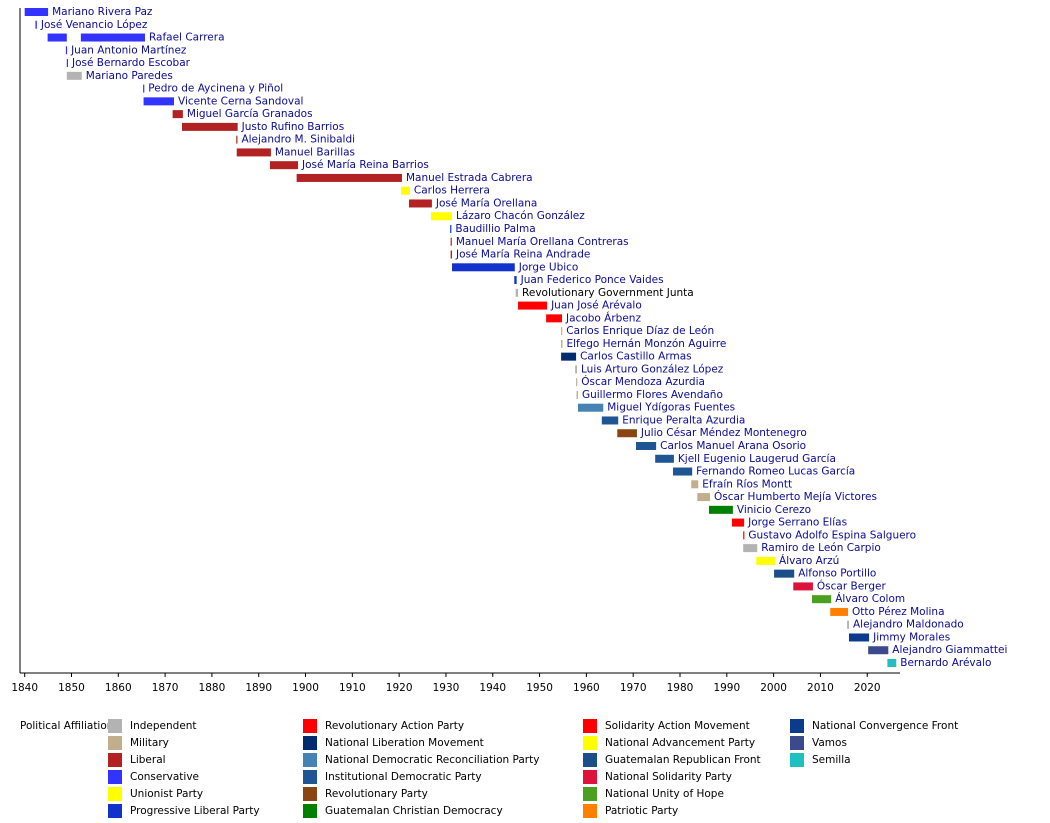 Image resolution: width=1050 pixels, height=823 pixels. What do you see at coordinates (149, 743) in the screenshot?
I see `legend-label: Military` at bounding box center [149, 743].